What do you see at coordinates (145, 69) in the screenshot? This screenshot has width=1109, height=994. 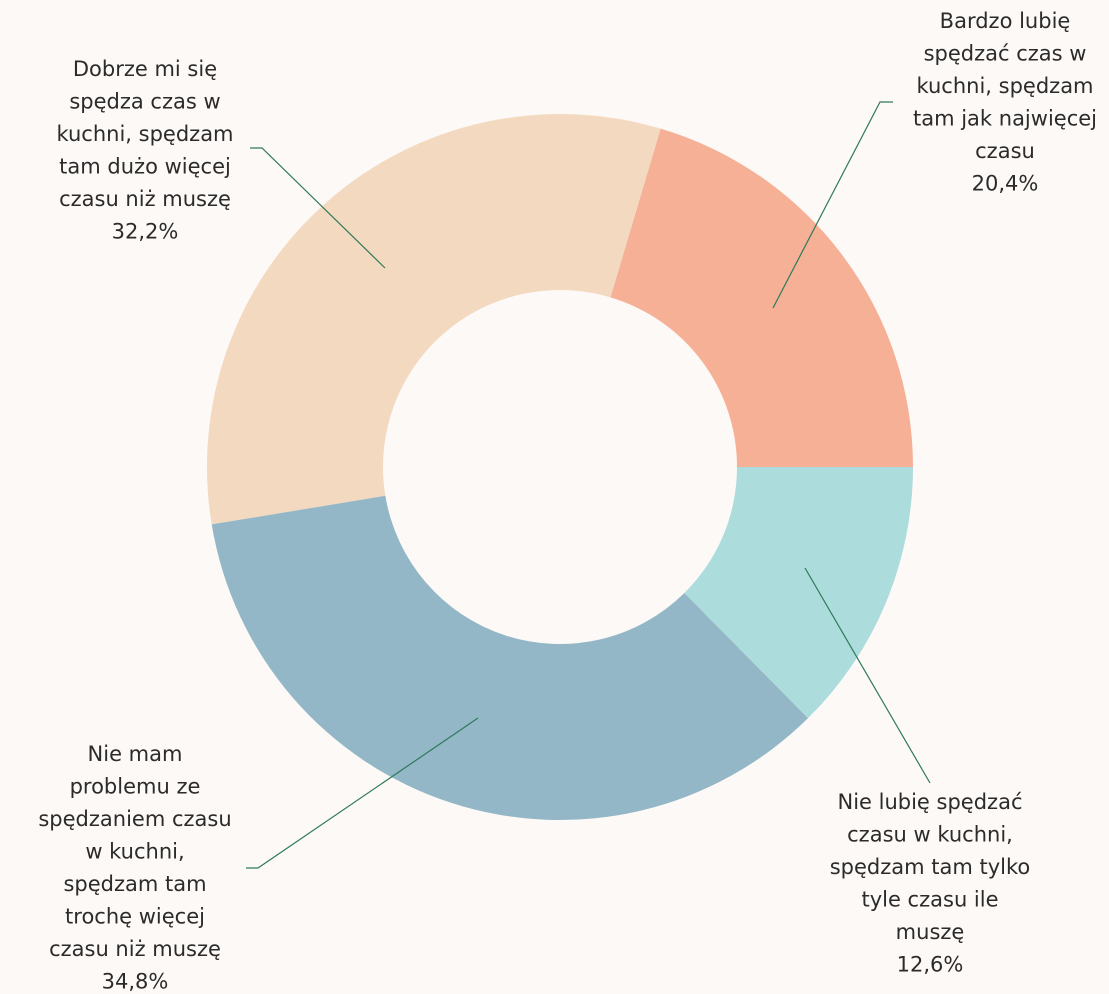 I see `slice-label: Dobrze mi się` at bounding box center [145, 69].